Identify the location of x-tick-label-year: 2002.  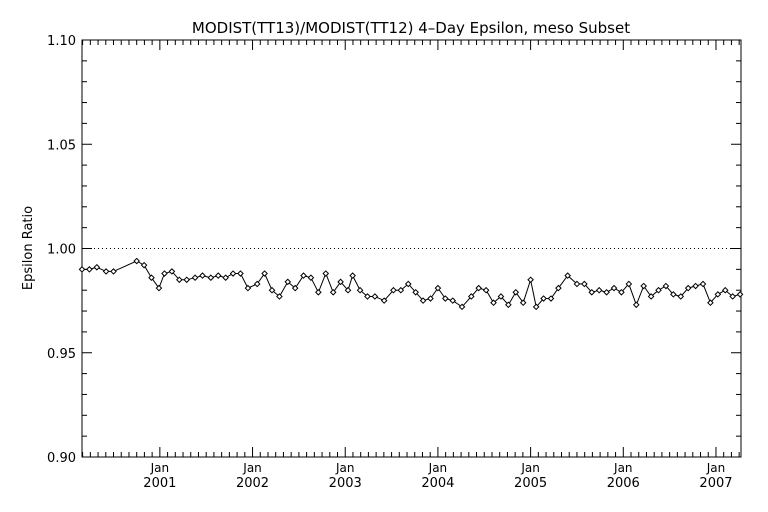
(252, 483).